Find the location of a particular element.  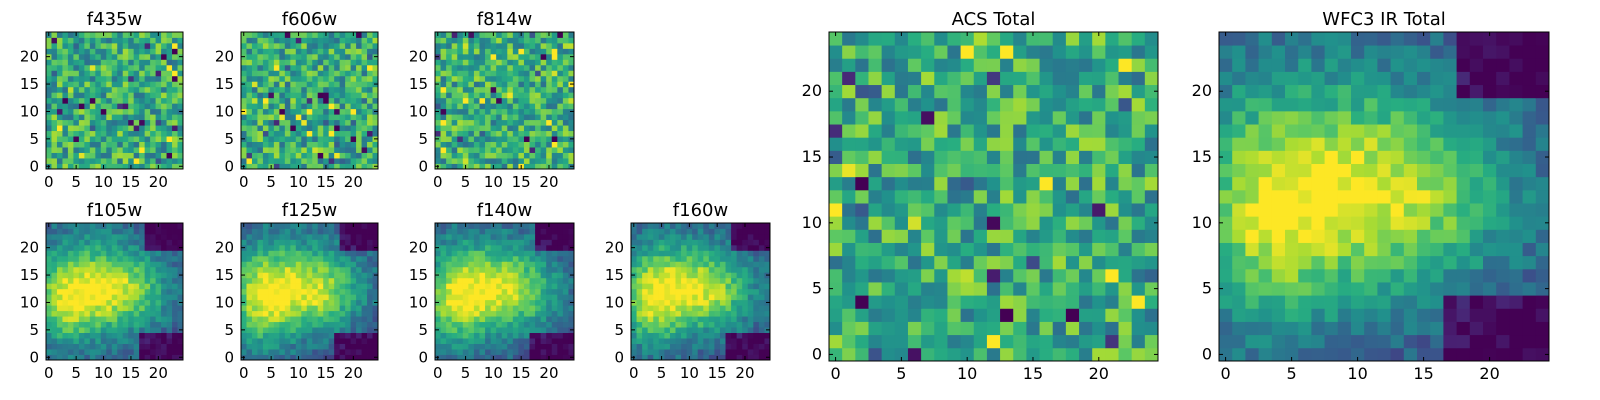

x-tick-label: 0 is located at coordinates (438, 182).